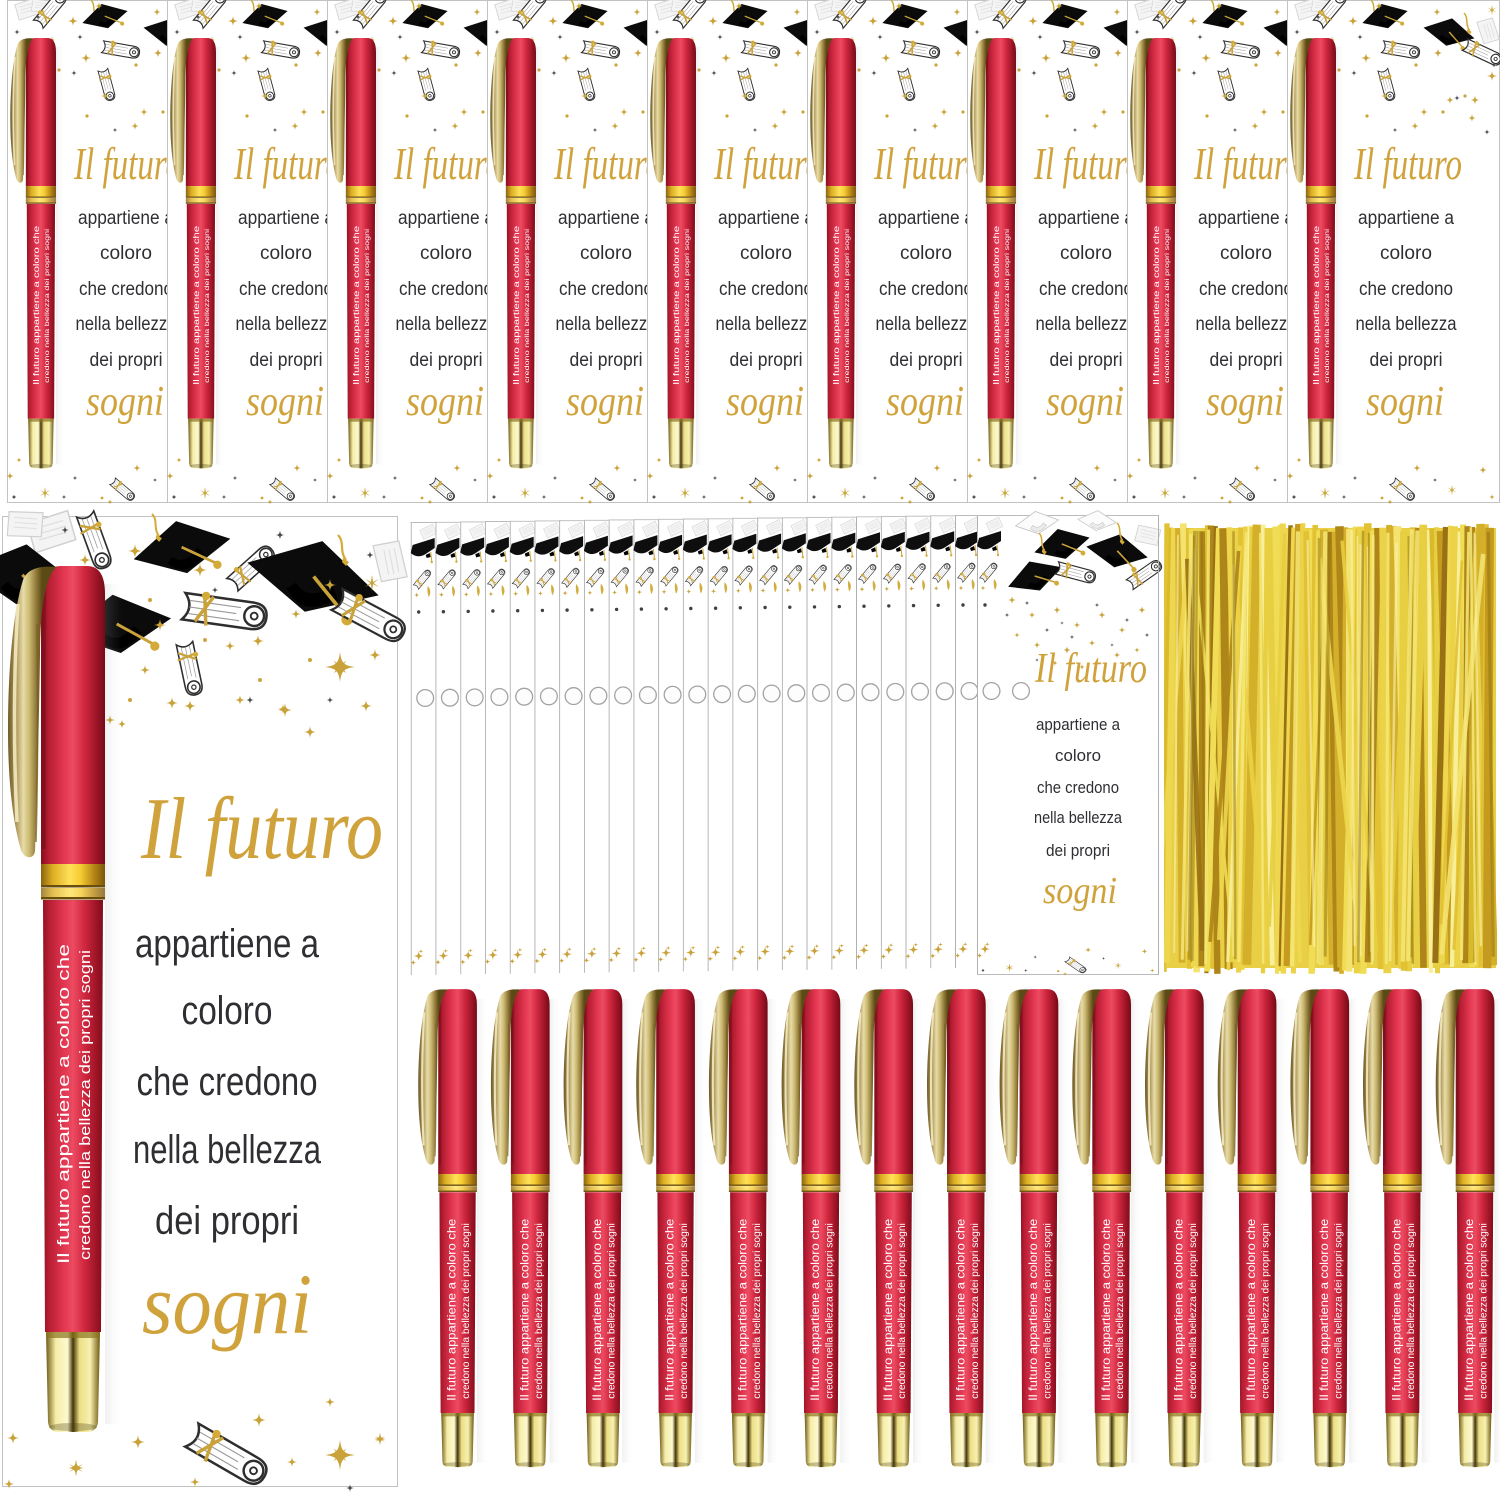 The width and height of the screenshot is (1500, 1492). I want to click on svg-text: dei propri, so click(227, 1221).